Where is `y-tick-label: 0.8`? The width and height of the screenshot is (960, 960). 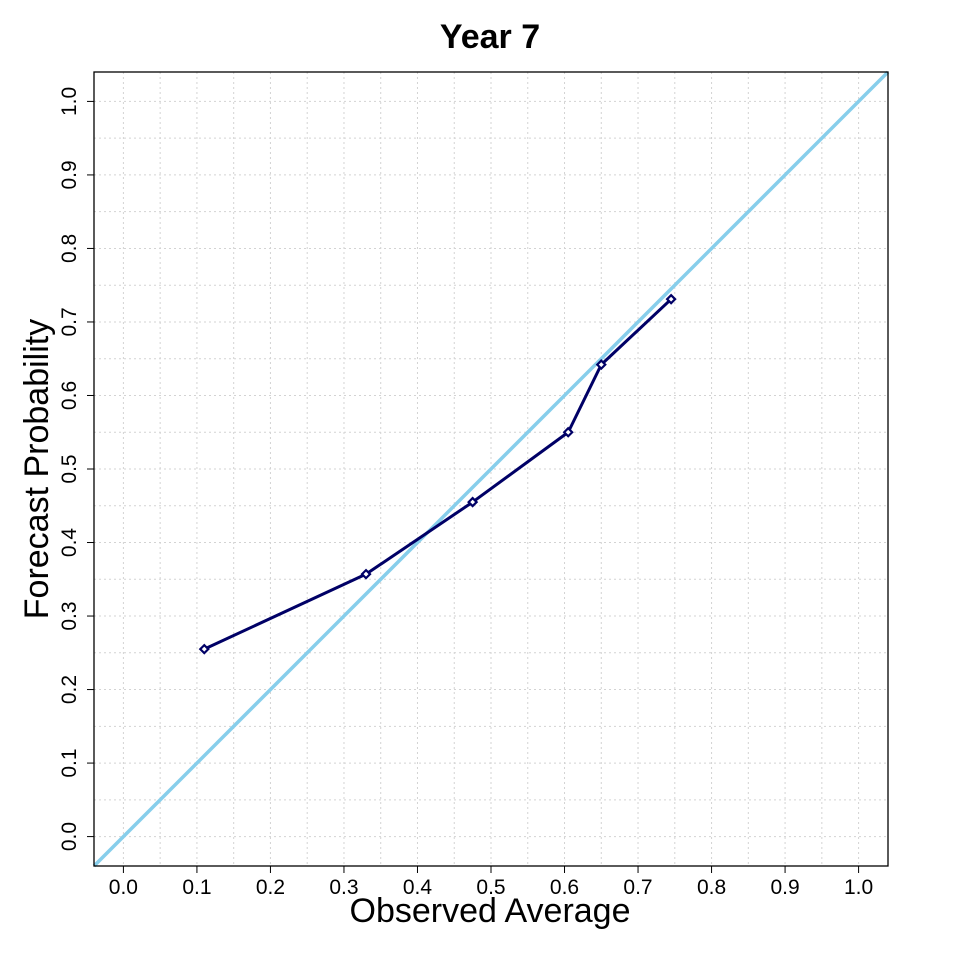 y-tick-label: 0.8 is located at coordinates (69, 248).